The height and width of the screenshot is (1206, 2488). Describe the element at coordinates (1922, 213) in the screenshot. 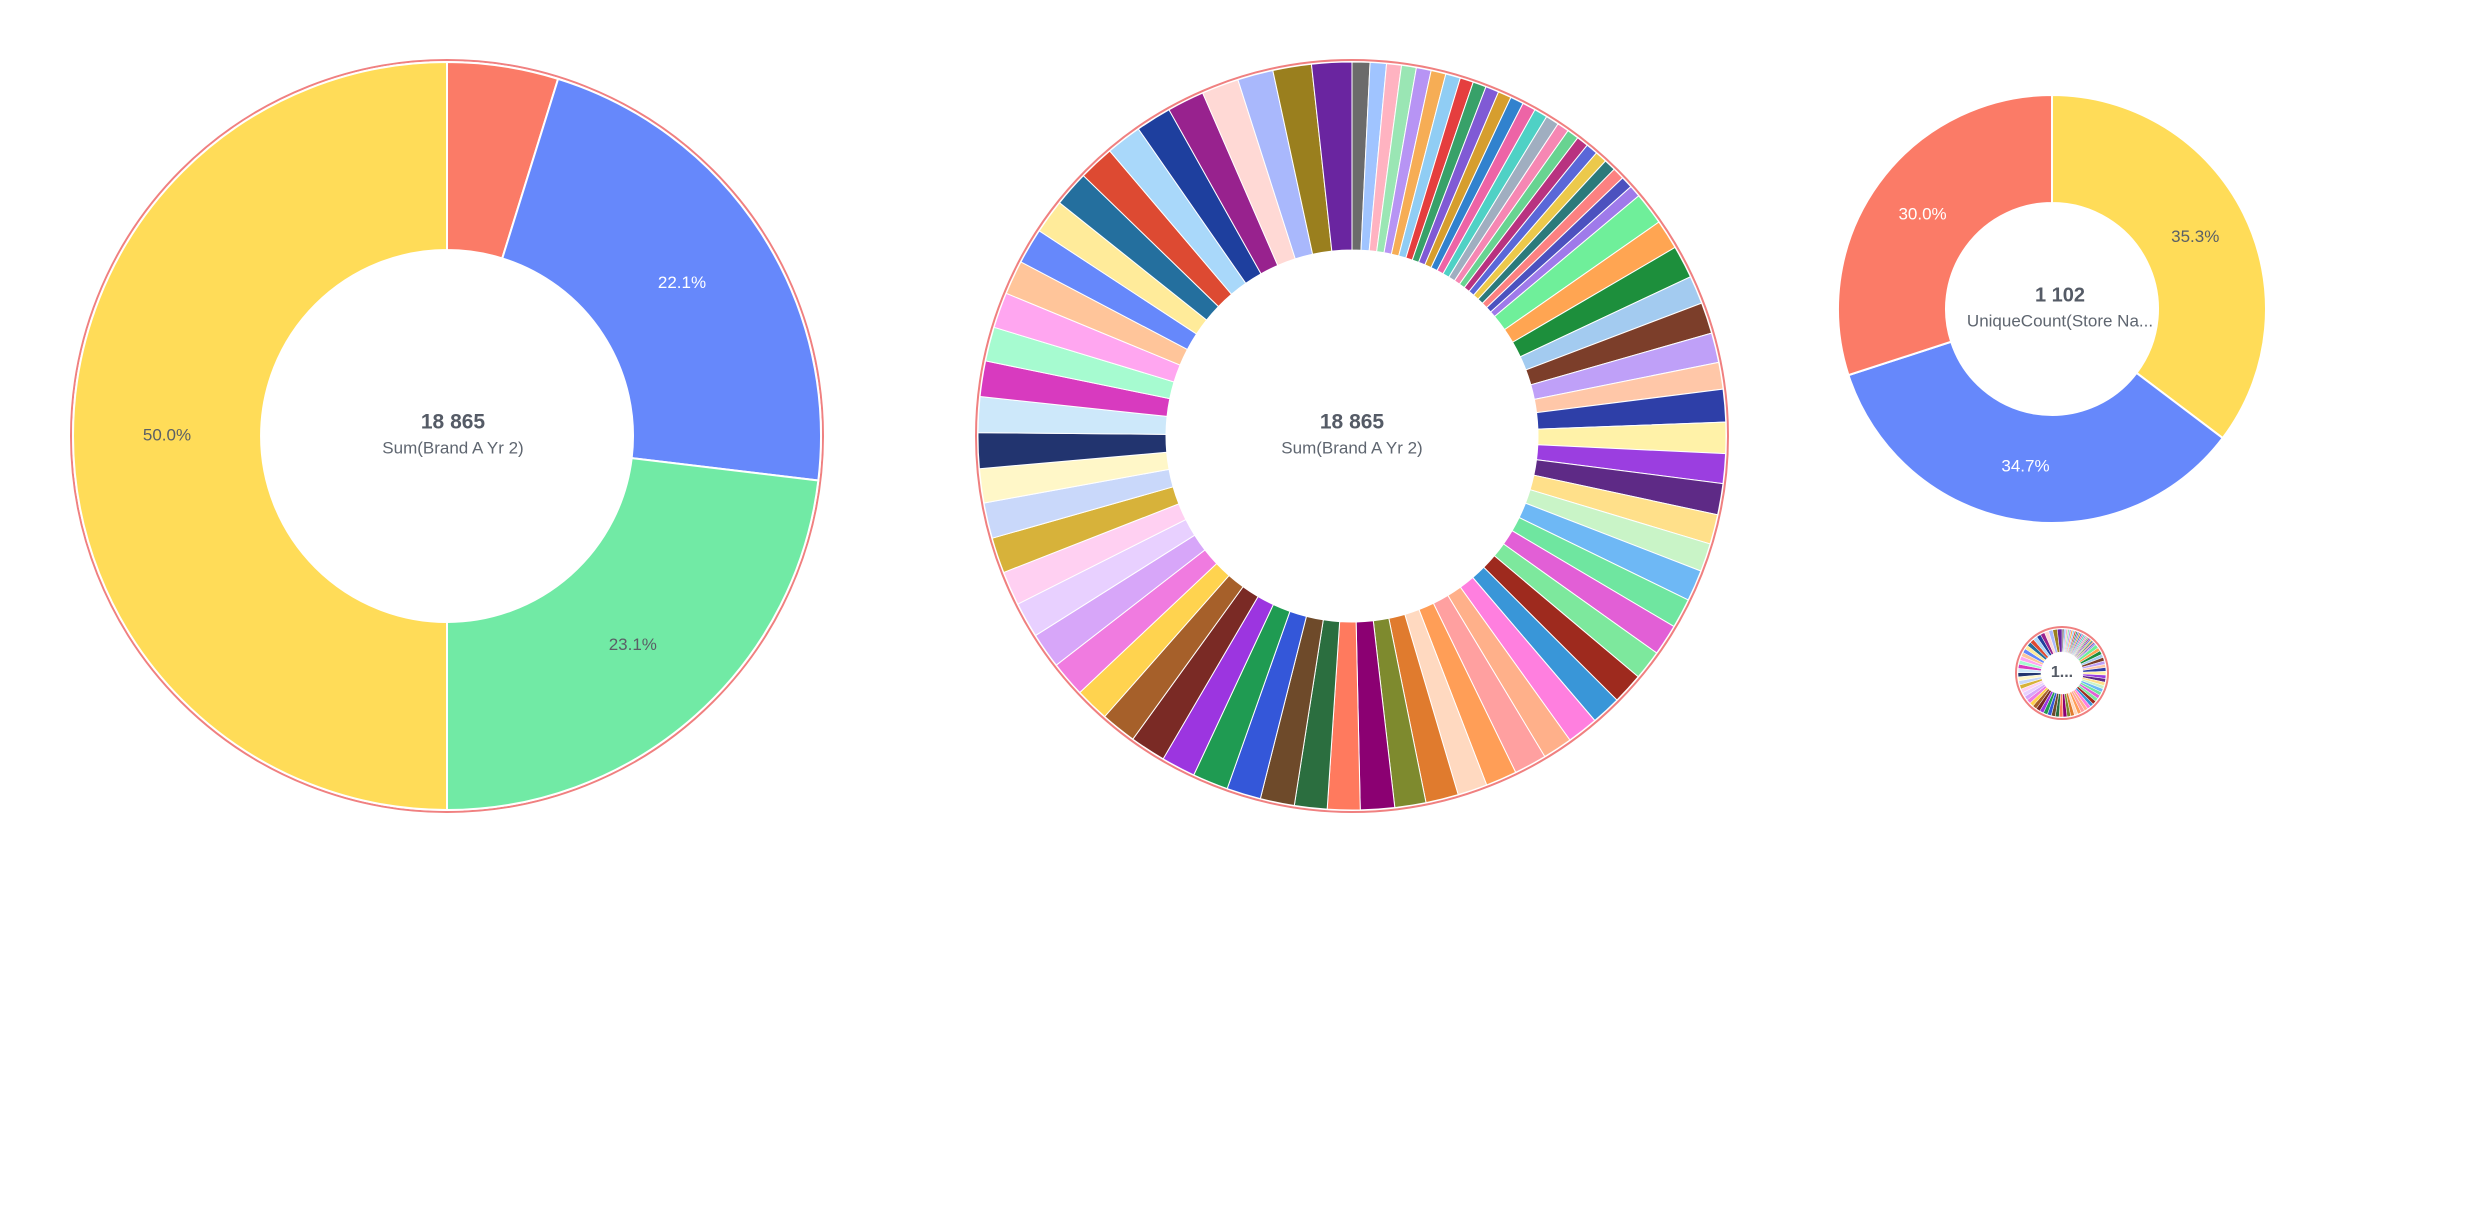

I see `slice-label: 30.0%` at that location.